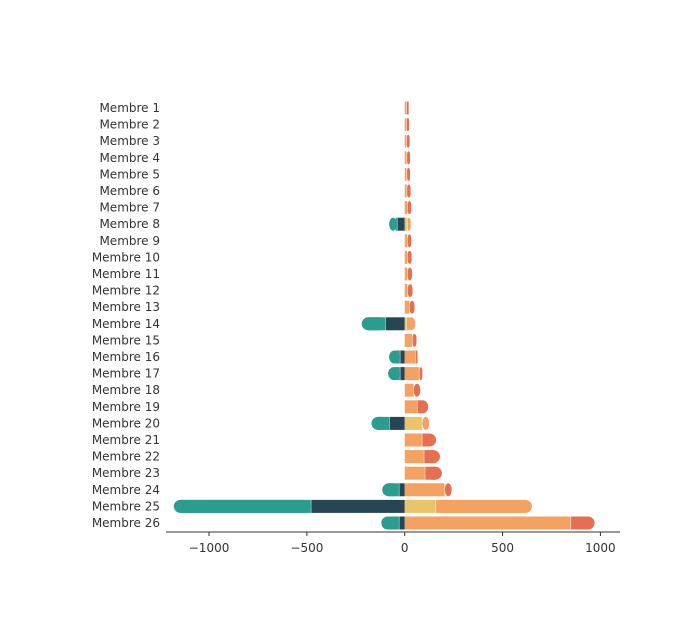 The image size is (700, 617). What do you see at coordinates (129, 108) in the screenshot?
I see `category-label: Membre 1` at bounding box center [129, 108].